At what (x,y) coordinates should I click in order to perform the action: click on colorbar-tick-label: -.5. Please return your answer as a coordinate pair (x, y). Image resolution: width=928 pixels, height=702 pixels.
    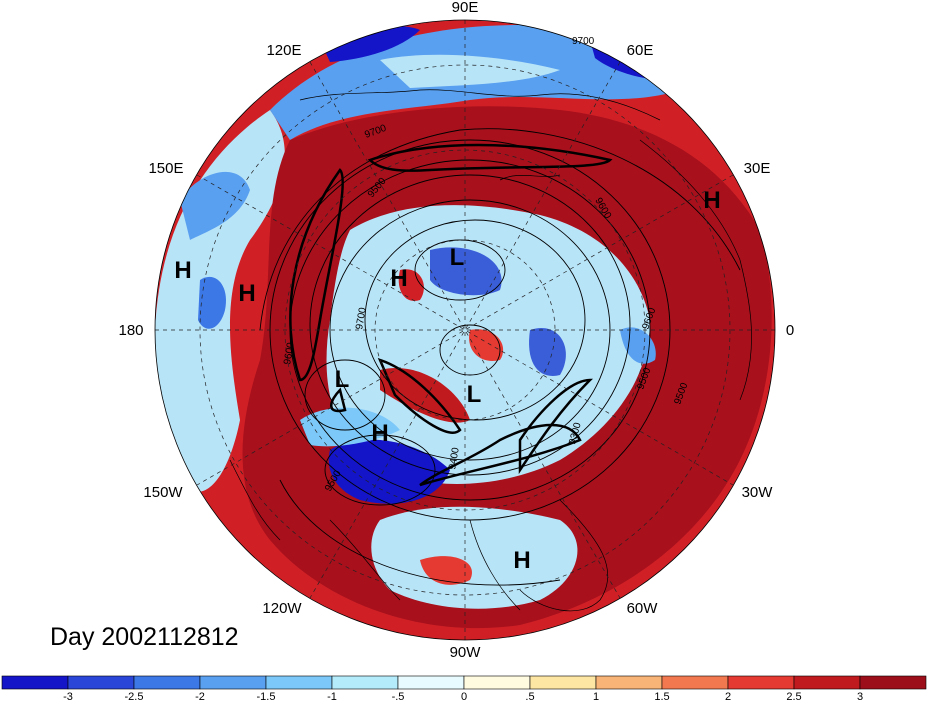
    Looking at the image, I should click on (398, 696).